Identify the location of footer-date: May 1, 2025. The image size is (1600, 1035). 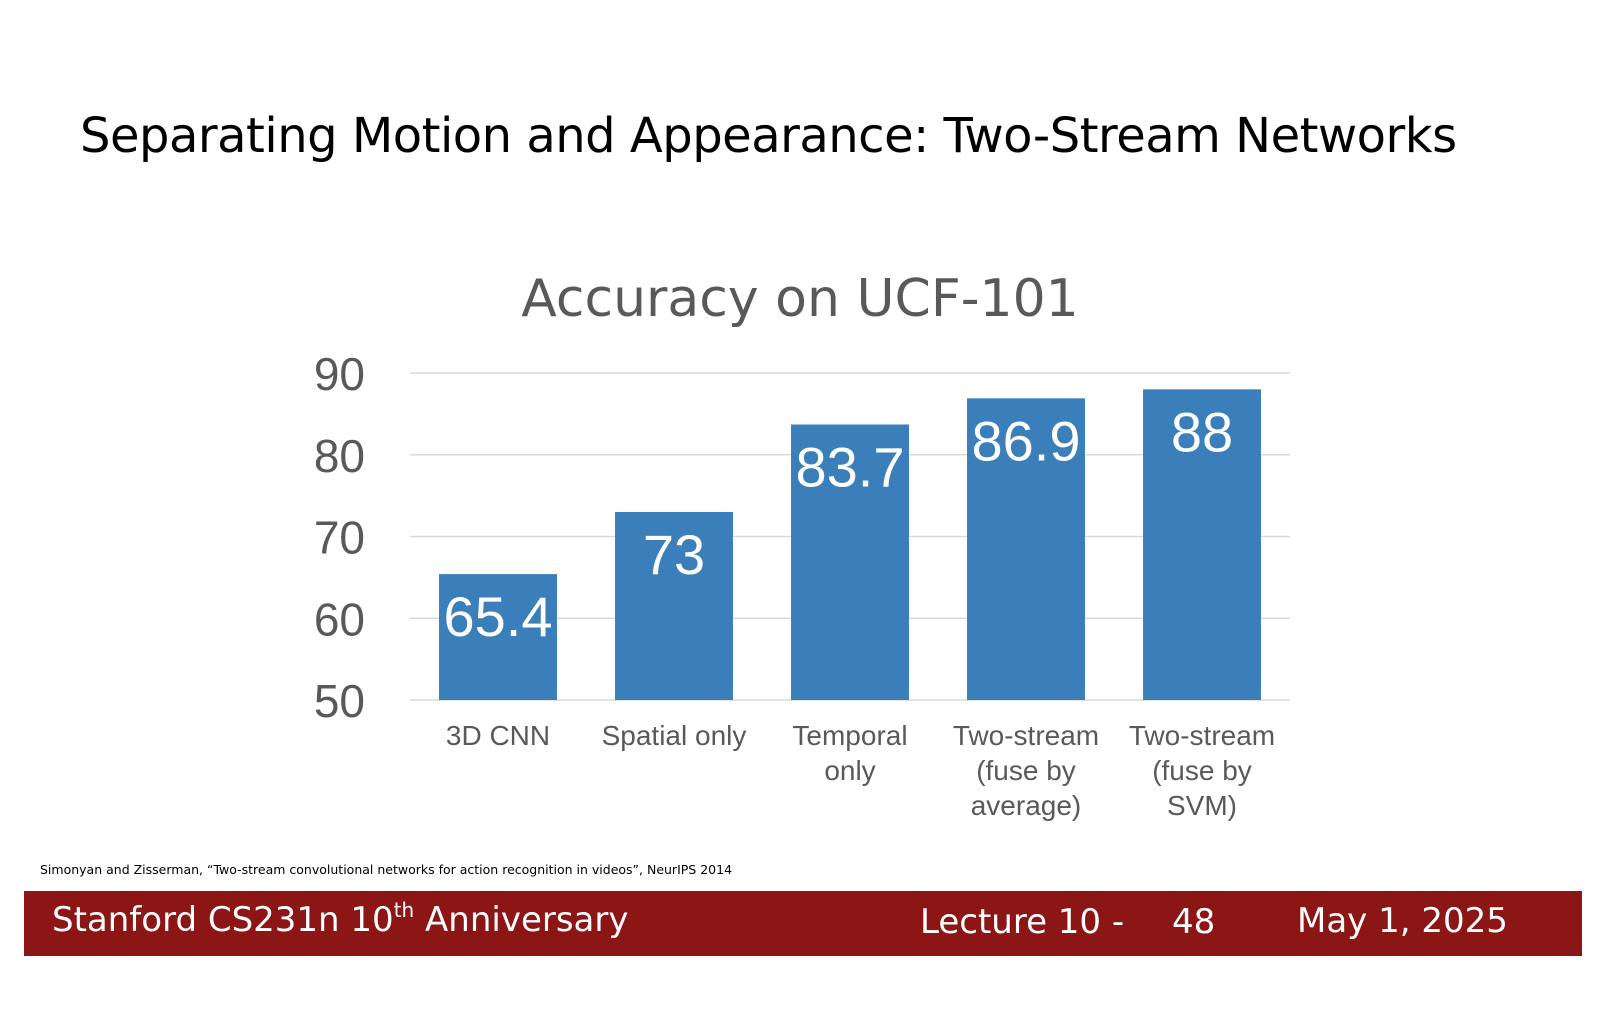
(1402, 921).